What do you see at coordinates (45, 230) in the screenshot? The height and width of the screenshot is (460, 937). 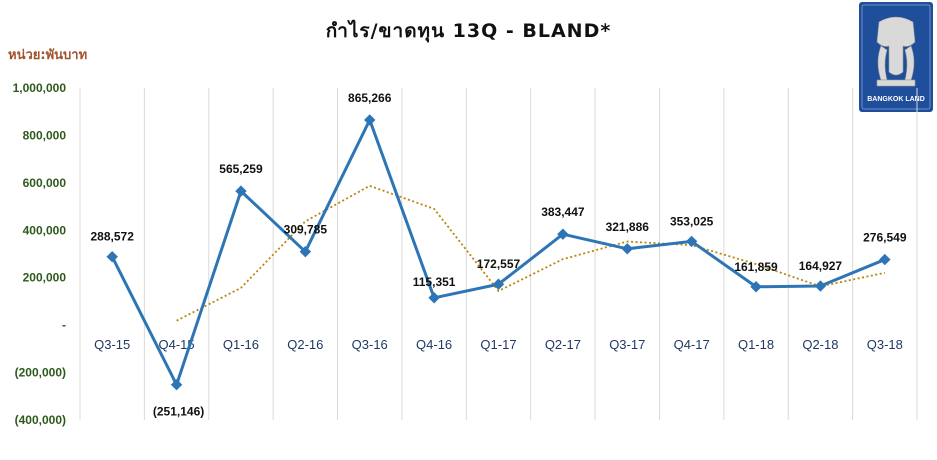 I see `y-tick-label: 400,000` at bounding box center [45, 230].